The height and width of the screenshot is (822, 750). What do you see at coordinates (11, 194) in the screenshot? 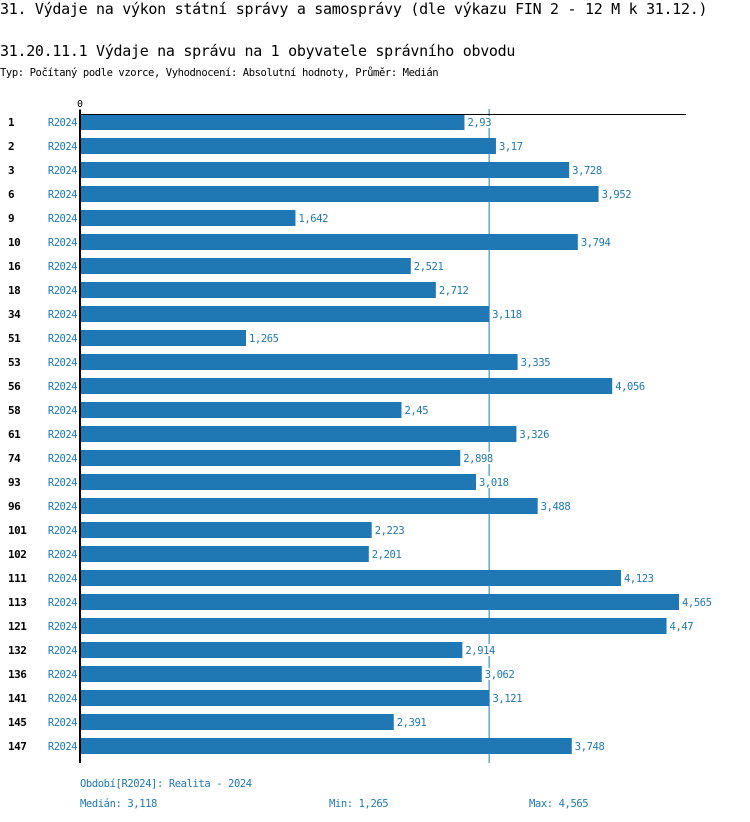
I see `category-label: 6` at bounding box center [11, 194].